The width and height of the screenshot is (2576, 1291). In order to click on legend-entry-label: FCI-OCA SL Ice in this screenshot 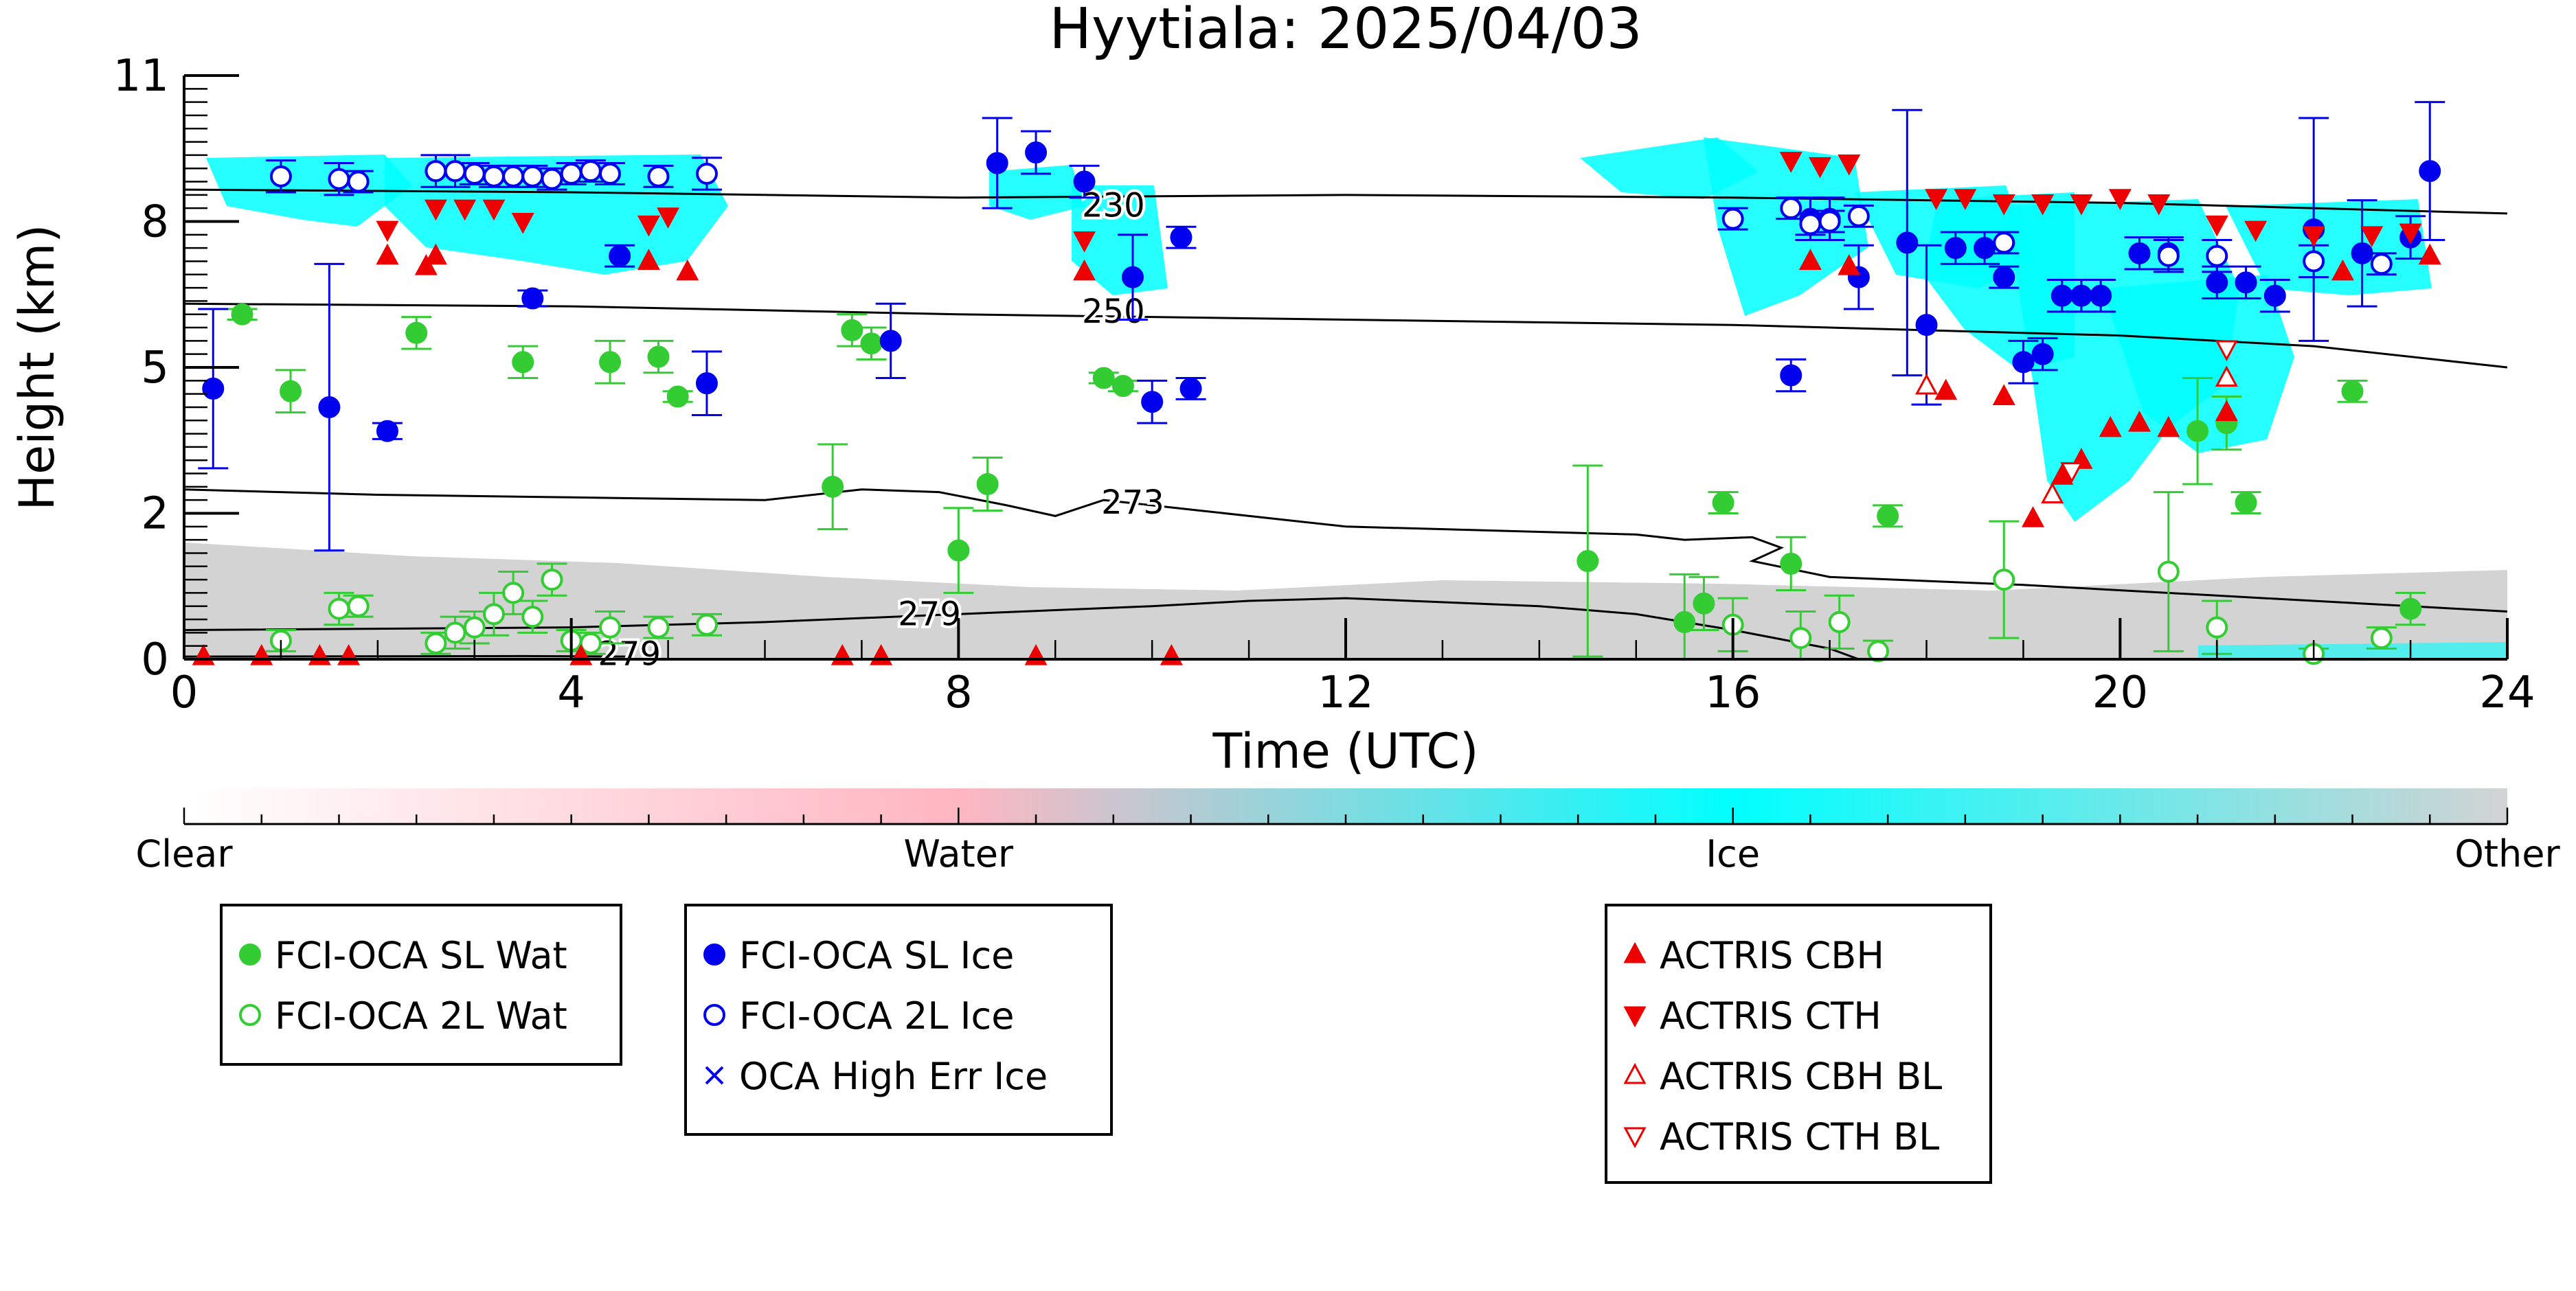, I will do `click(876, 956)`.